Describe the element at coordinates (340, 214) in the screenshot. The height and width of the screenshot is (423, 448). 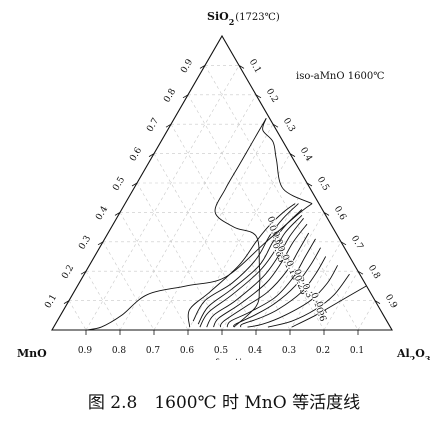
I see `tick-label-right: 0.6` at that location.